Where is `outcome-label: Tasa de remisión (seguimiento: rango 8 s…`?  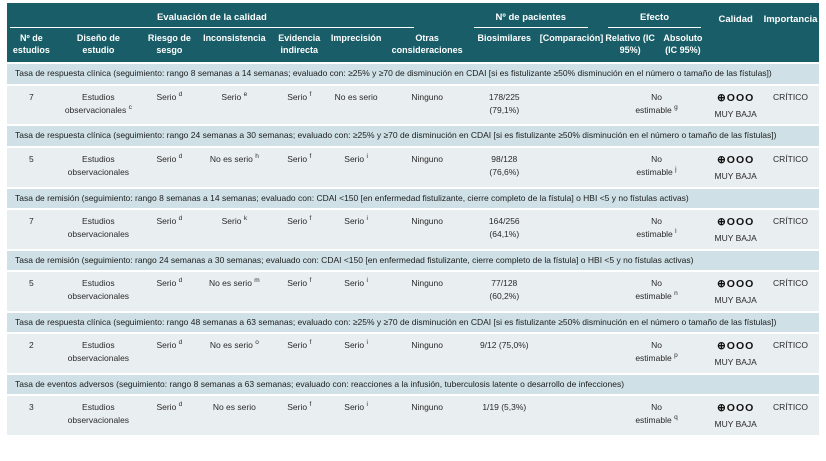
outcome-label: Tasa de remisión (seguimiento: rango 8 s… is located at coordinates (413, 198).